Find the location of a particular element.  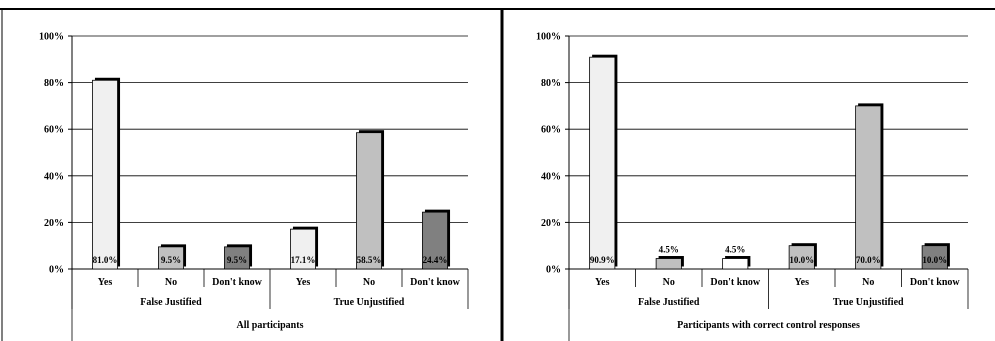

data-label: 24.4% is located at coordinates (435, 260).